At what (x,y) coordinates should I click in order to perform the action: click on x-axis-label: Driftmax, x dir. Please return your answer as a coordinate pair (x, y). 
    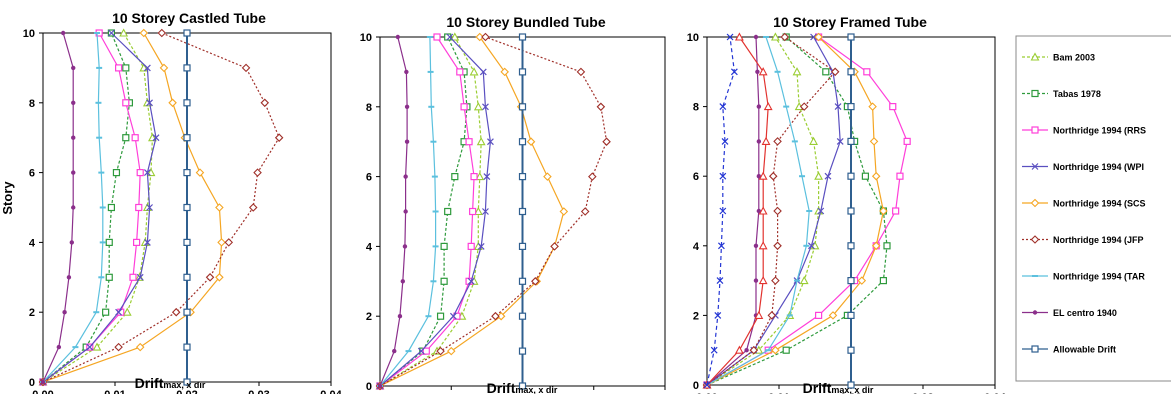
    Looking at the image, I should click on (170, 383).